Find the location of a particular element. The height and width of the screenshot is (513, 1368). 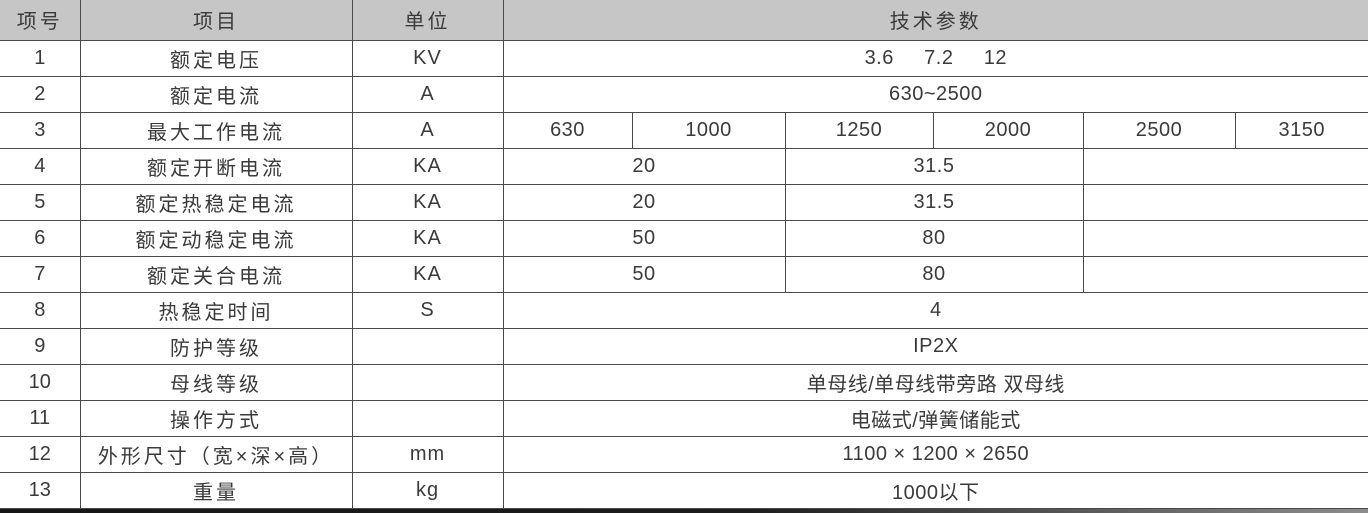

header-row: 项号 项目 单位 技术参数 is located at coordinates (684, 20).